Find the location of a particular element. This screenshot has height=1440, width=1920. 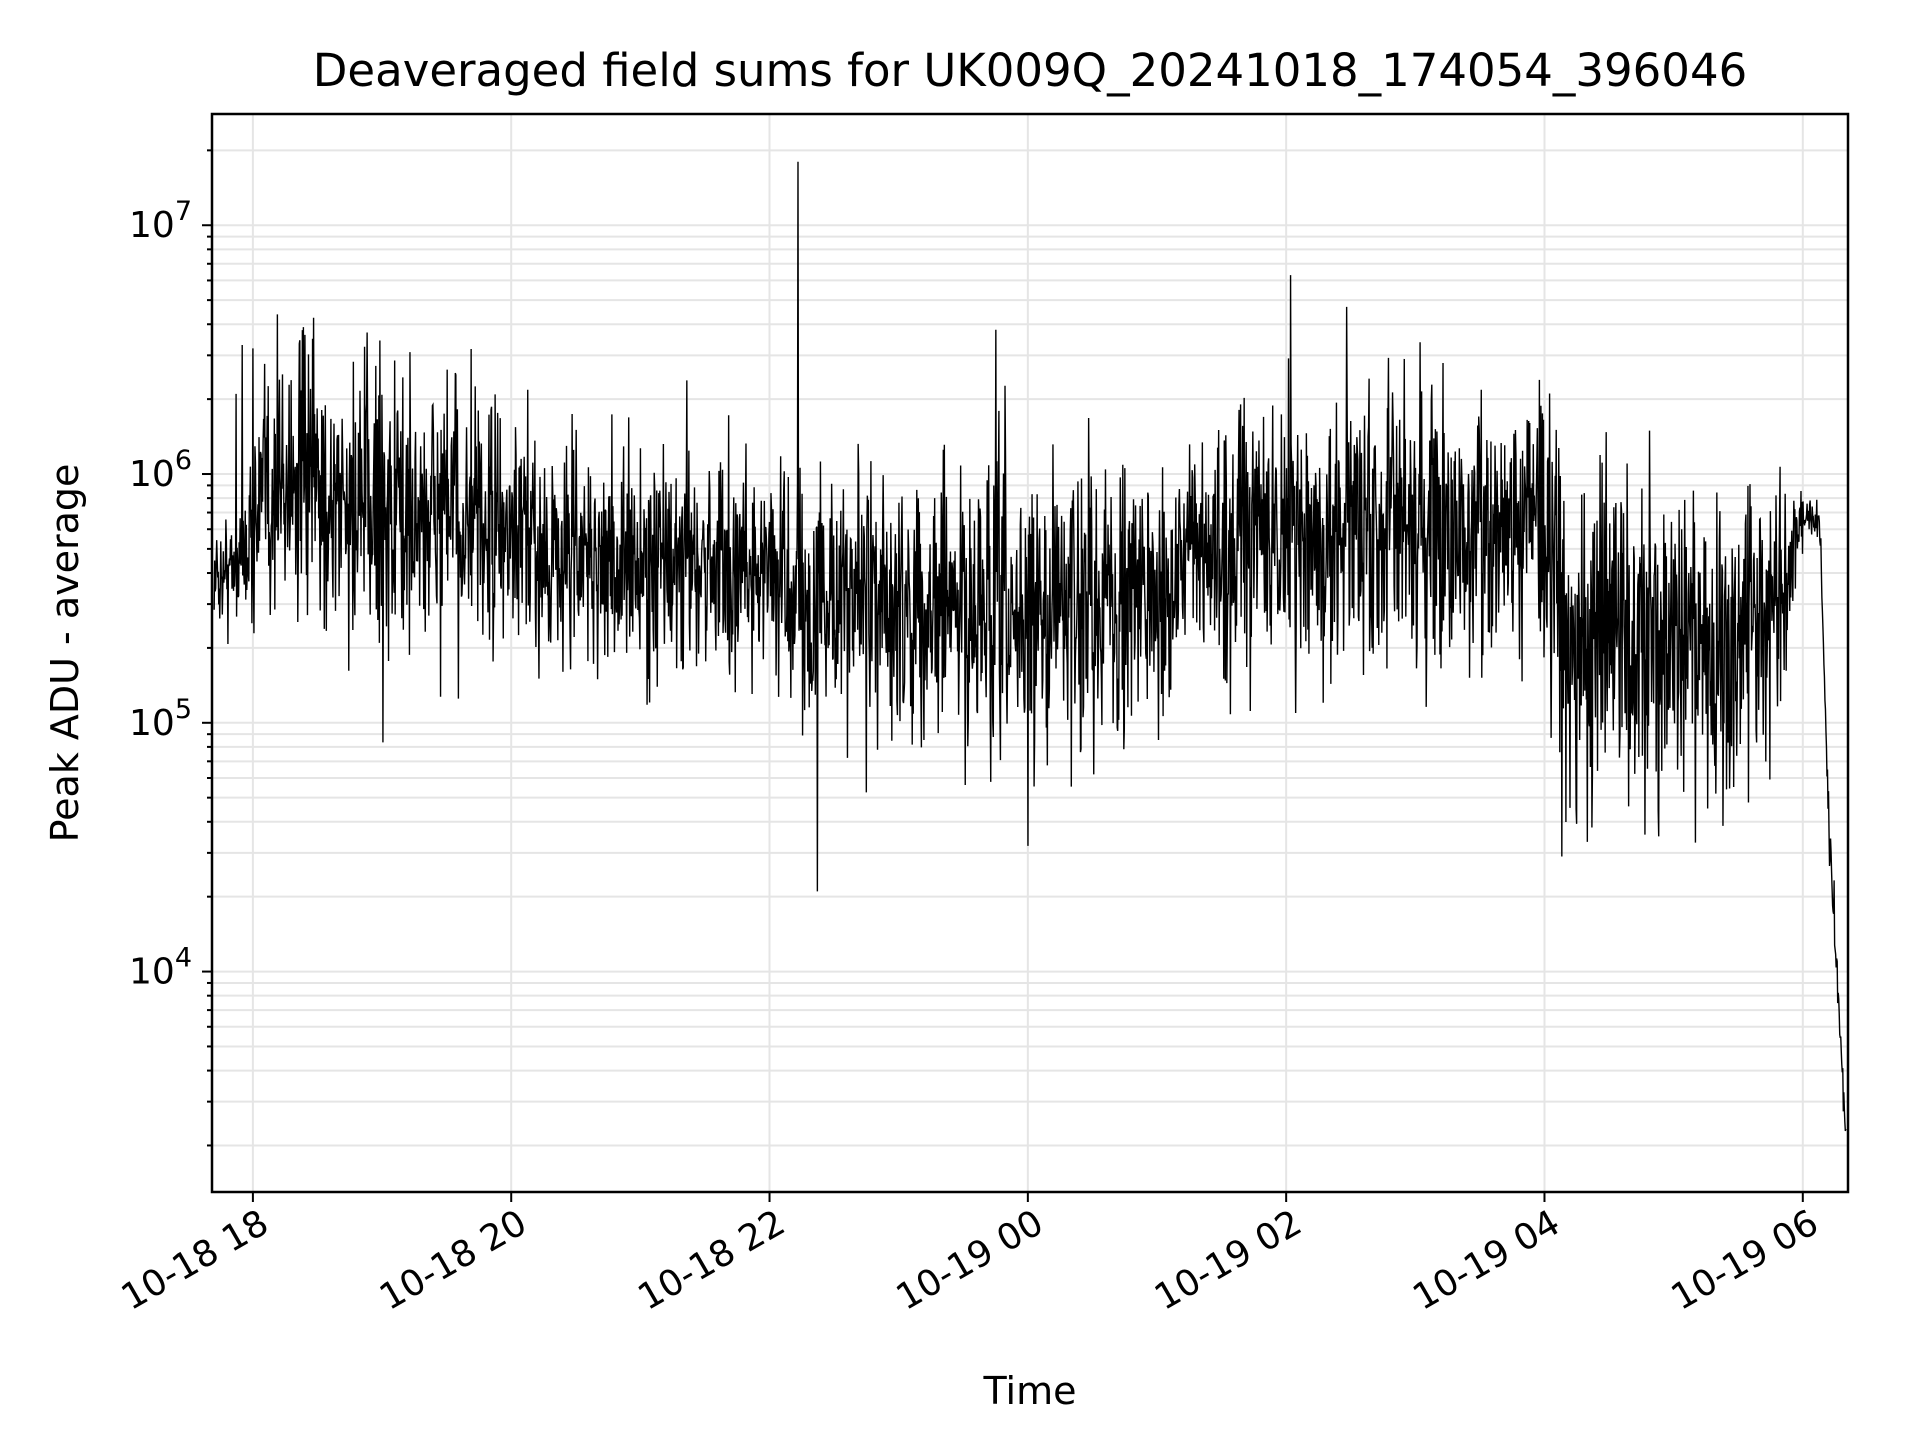

y-tick-label: 10⁶ is located at coordinates (160, 470).